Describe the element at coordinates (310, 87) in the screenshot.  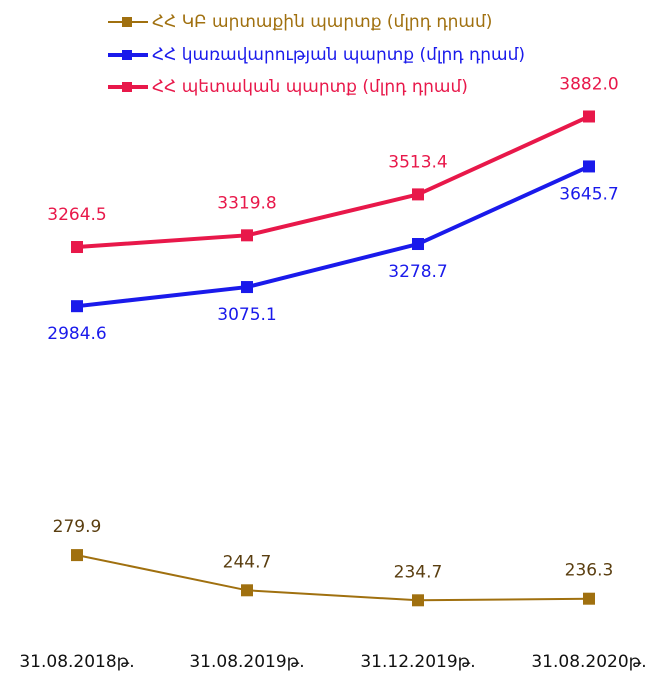
I see `legend-label: ՀՀ պետական պարտք (մլրդ դրամ)` at that location.